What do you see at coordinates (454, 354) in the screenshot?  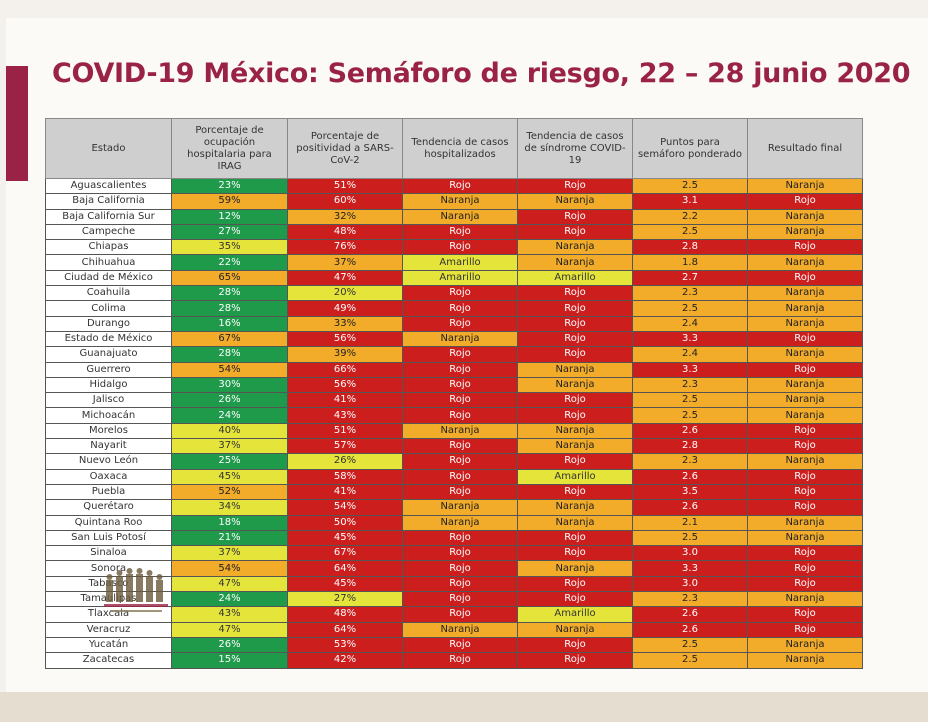 I see `table-row: Guanajuato 28% 39% Rojo Rojo 2.4 Naranja` at bounding box center [454, 354].